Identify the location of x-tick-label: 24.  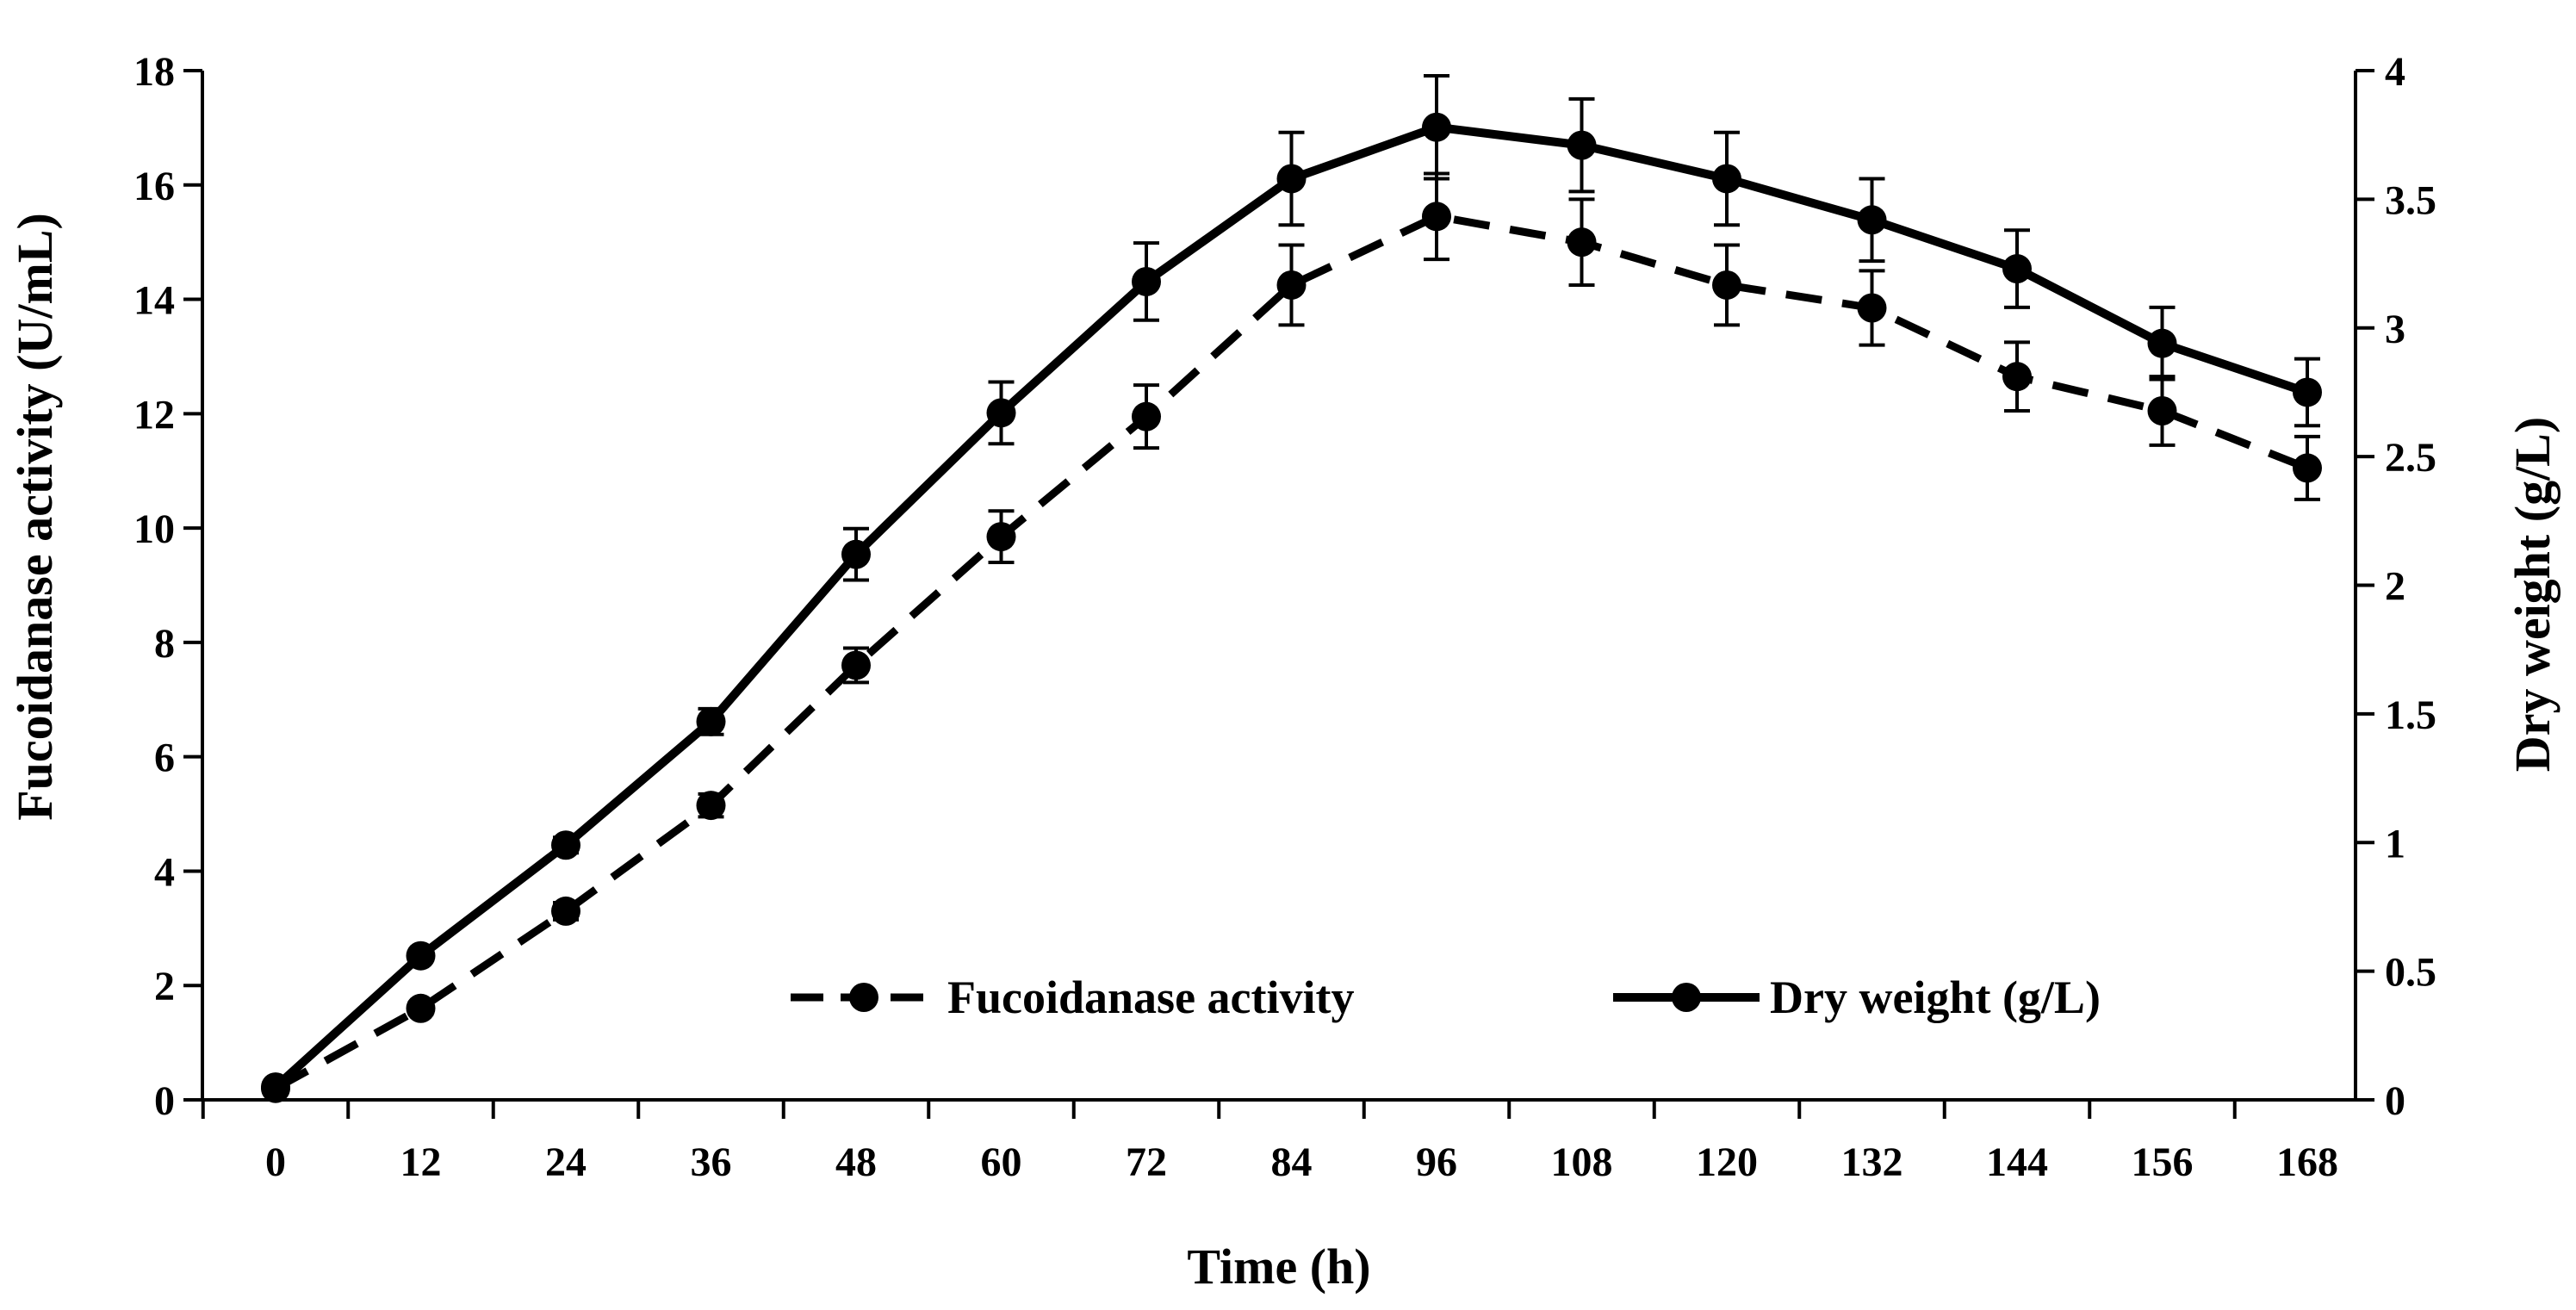
(566, 1162).